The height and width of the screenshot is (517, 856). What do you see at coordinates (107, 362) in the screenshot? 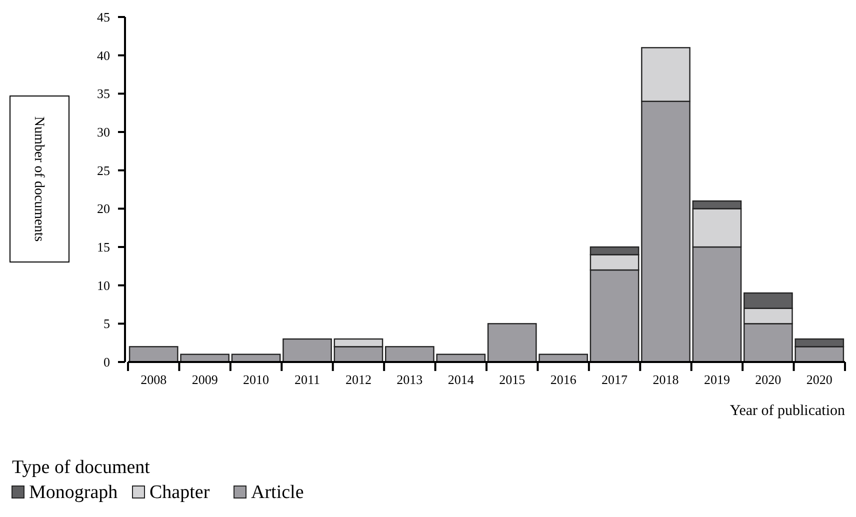
I see `y-tick-label: 0` at bounding box center [107, 362].